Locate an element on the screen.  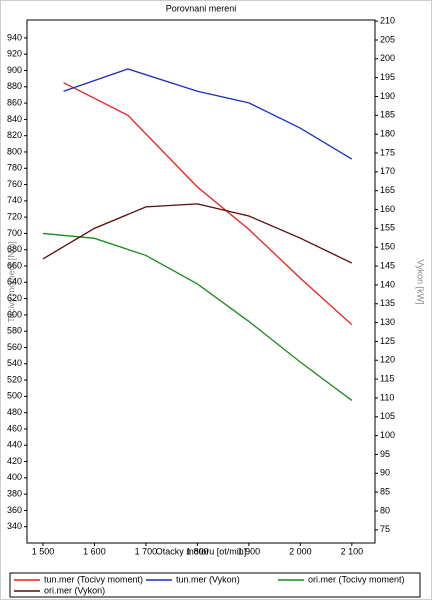
y-tick-label: 660 is located at coordinates (14, 265).